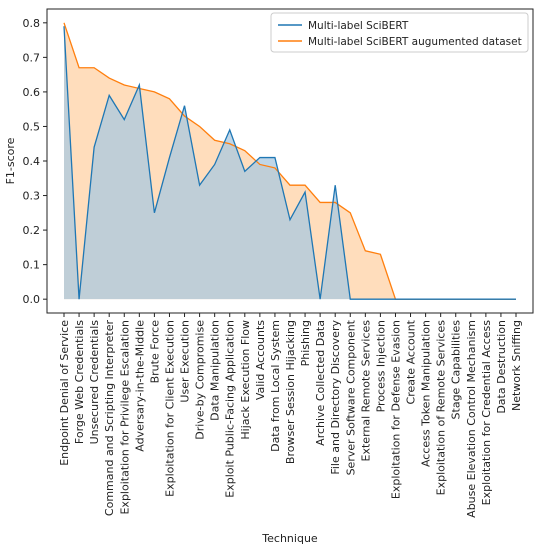 The width and height of the screenshot is (543, 550). I want to click on x-tick-label: Process Injection, so click(380, 366).